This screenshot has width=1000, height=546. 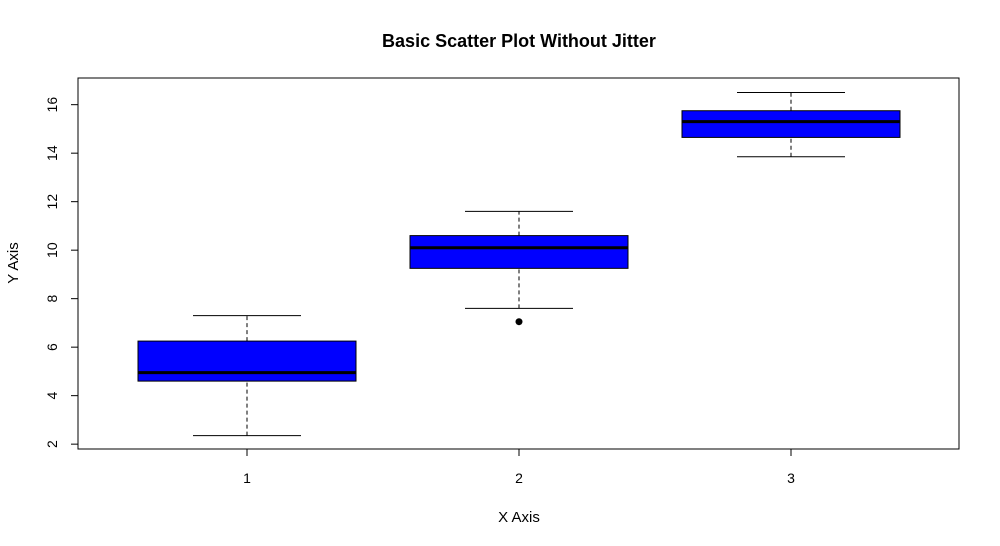 I want to click on y-axis-label: Y Axis, so click(x=13, y=262).